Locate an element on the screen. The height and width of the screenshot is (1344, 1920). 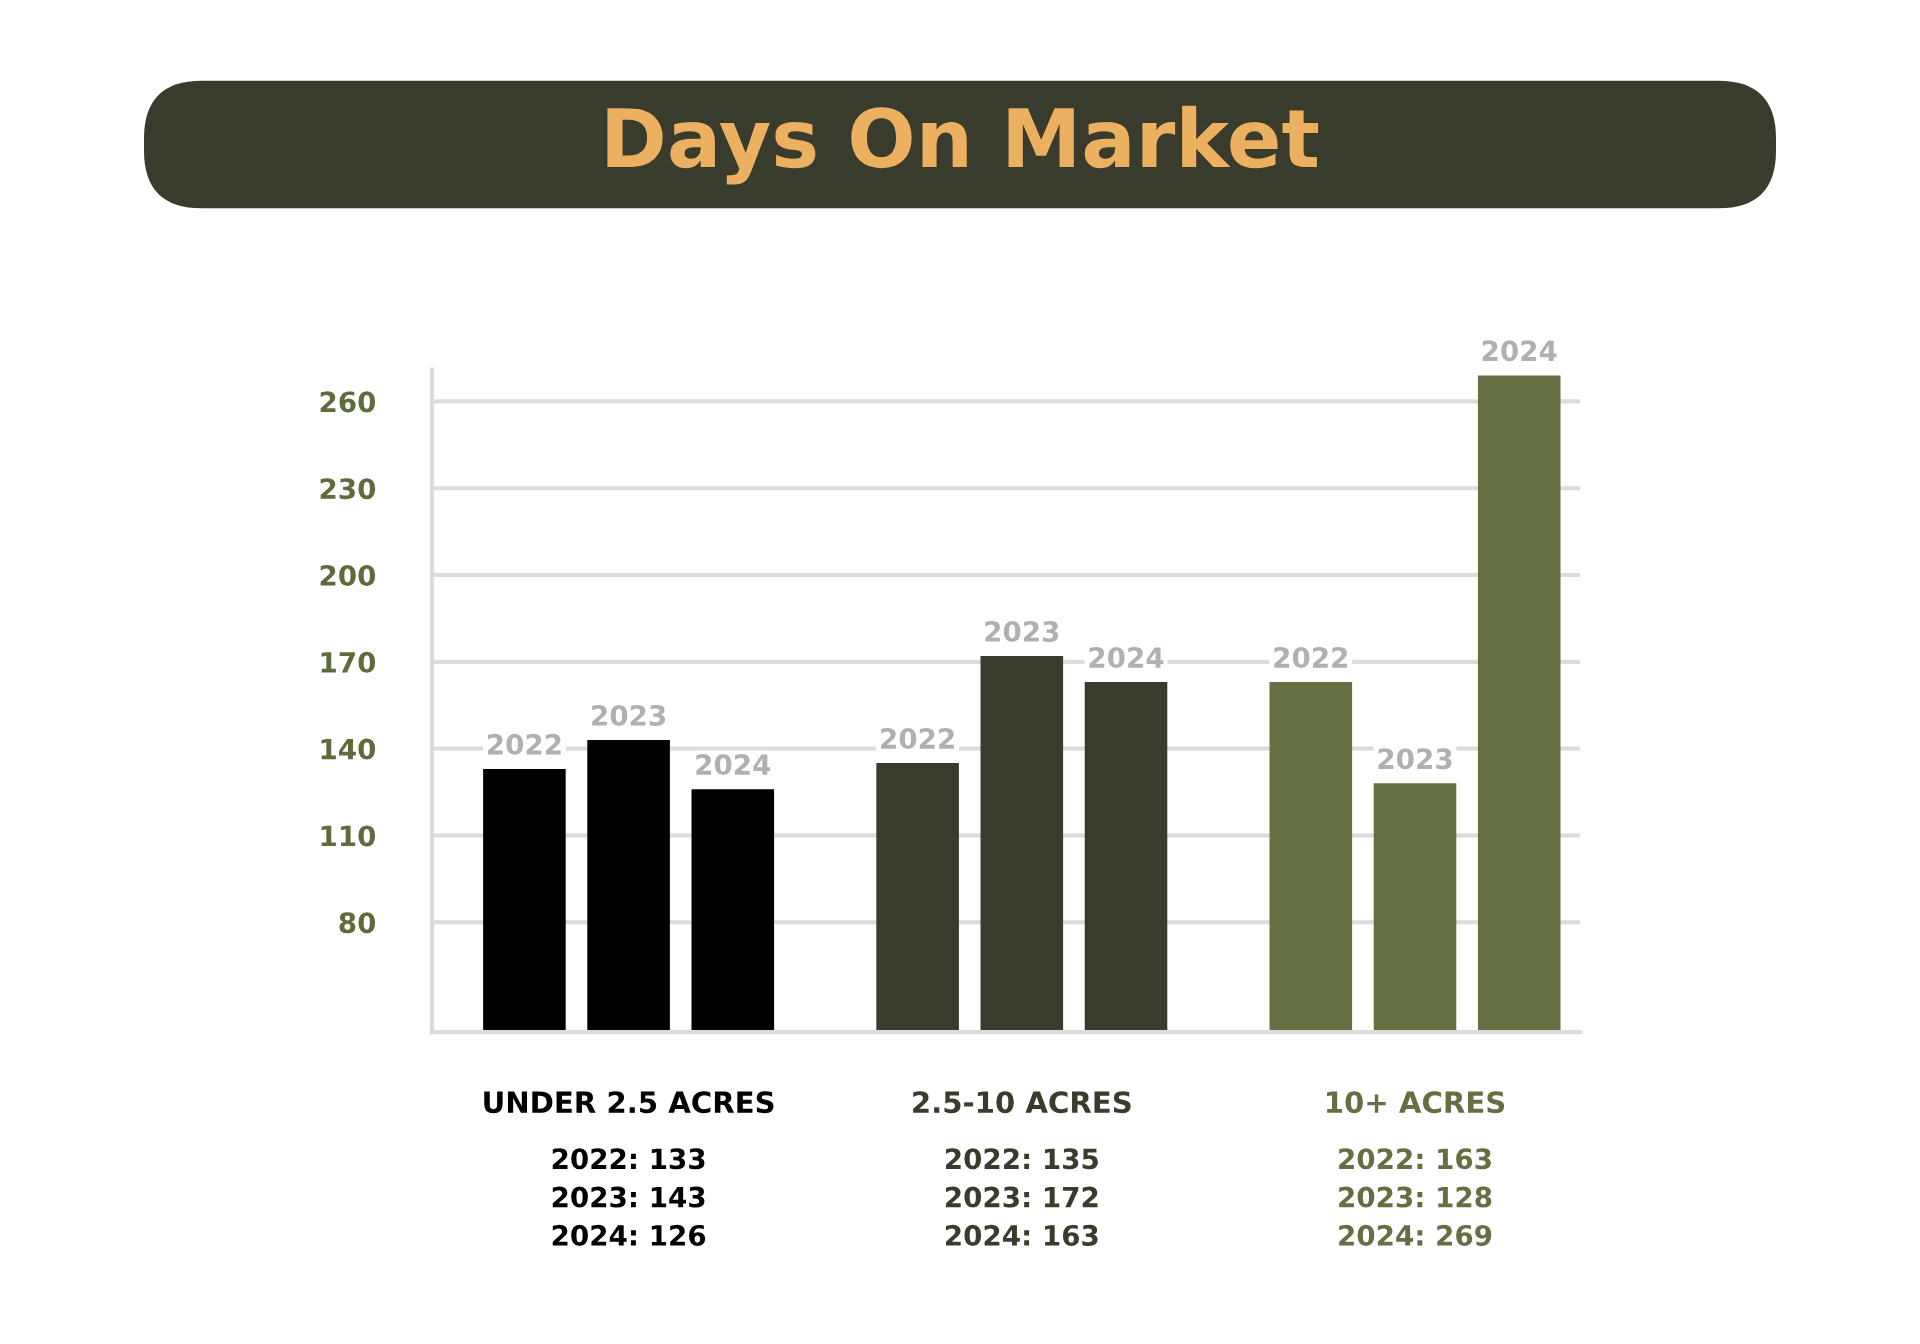
y-tick-label: 260 is located at coordinates (348, 402).